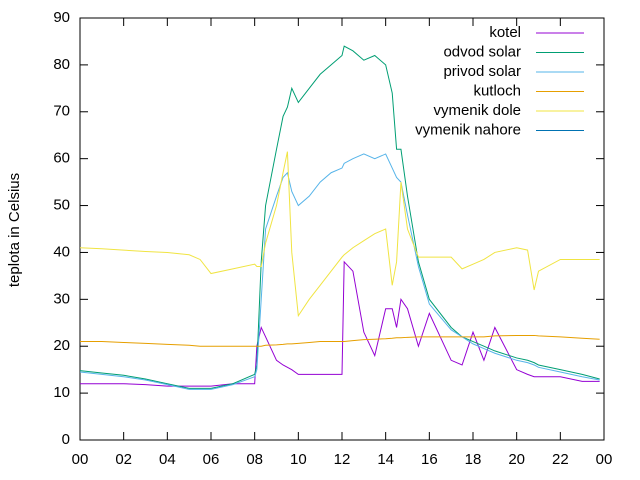 The height and width of the screenshot is (480, 640). I want to click on y-tick-label: 90, so click(61, 17).